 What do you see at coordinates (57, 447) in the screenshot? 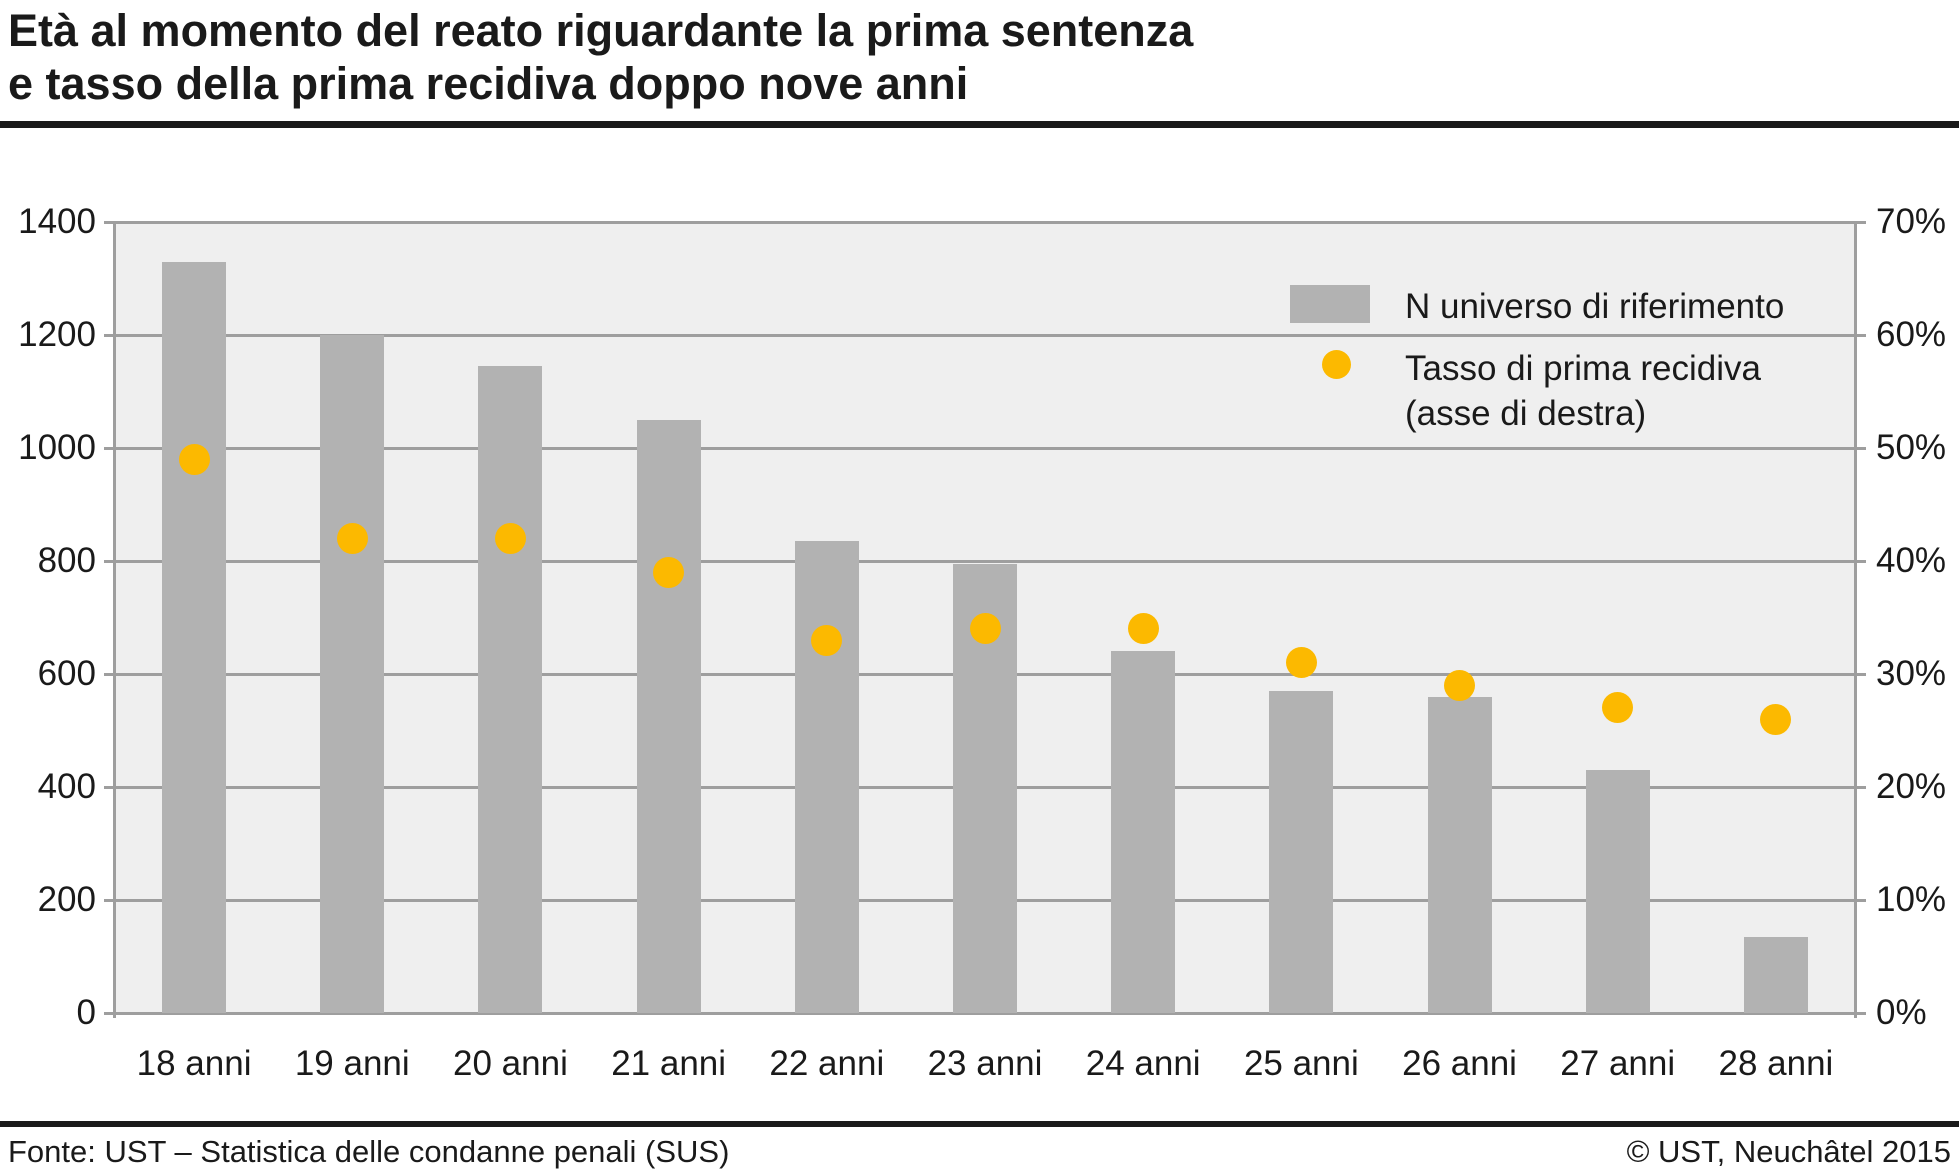
I see `y-axis-label-left: 1000` at bounding box center [57, 447].